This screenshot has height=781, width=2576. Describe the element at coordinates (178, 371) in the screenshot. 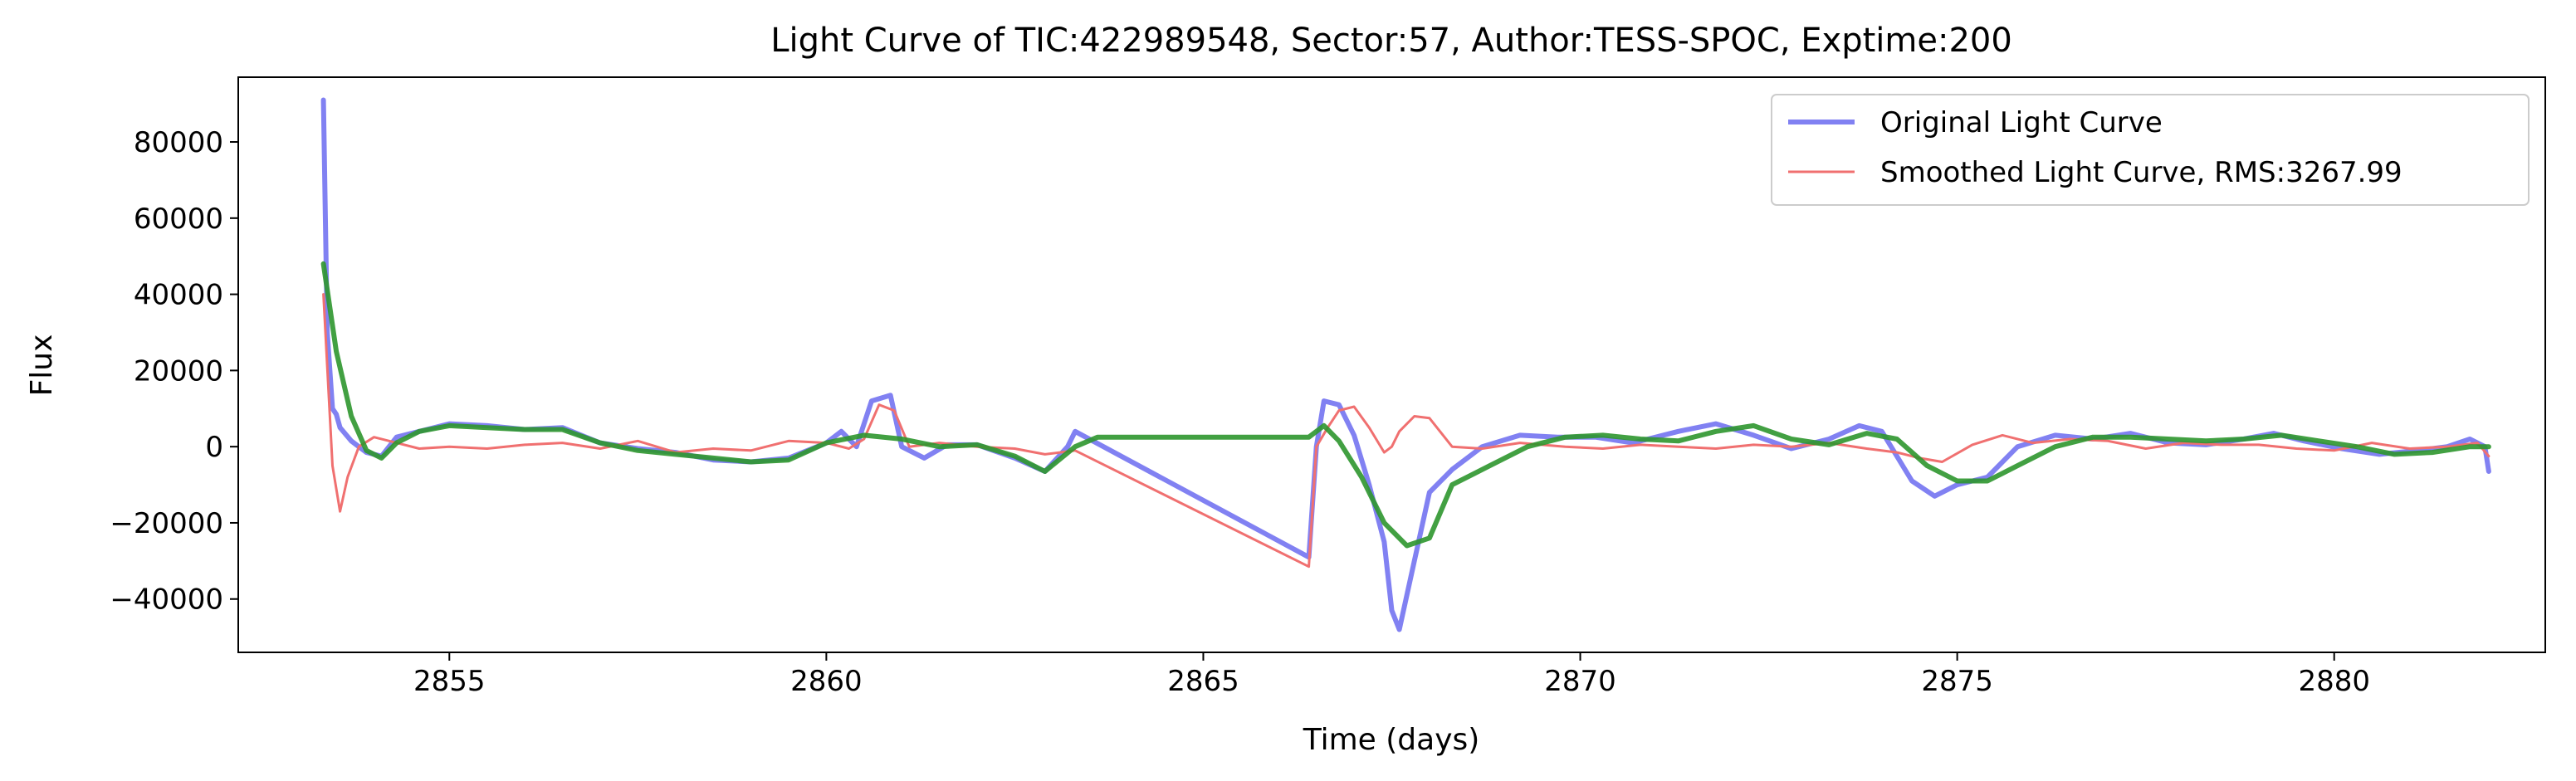

I see `y-tick-label: 20000` at that location.